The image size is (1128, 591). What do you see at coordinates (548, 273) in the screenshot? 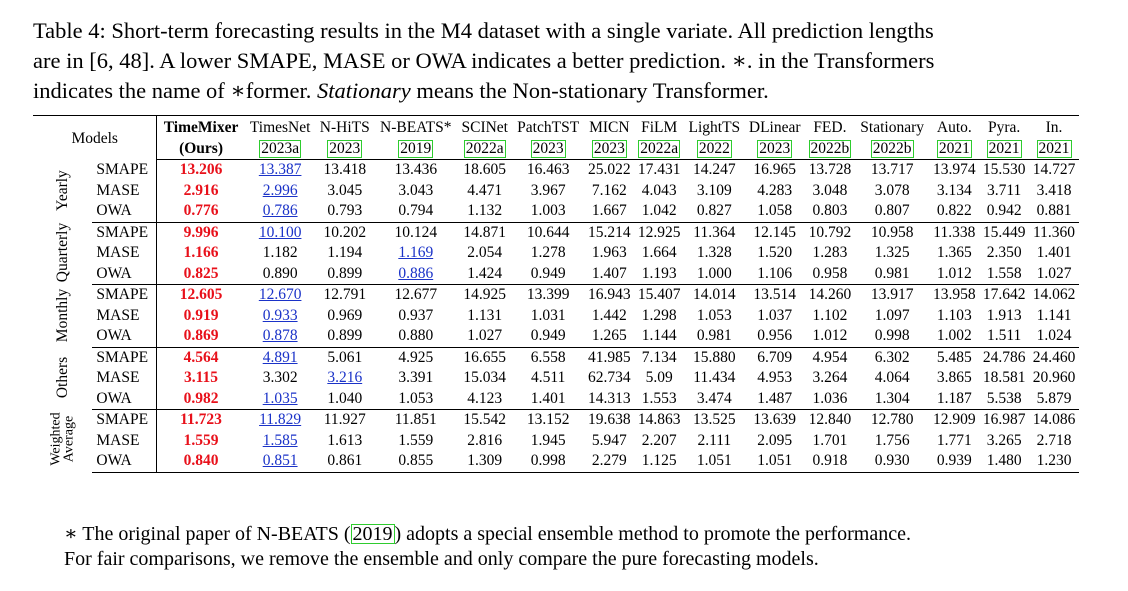
I see `table-cell: 0.949` at bounding box center [548, 273].